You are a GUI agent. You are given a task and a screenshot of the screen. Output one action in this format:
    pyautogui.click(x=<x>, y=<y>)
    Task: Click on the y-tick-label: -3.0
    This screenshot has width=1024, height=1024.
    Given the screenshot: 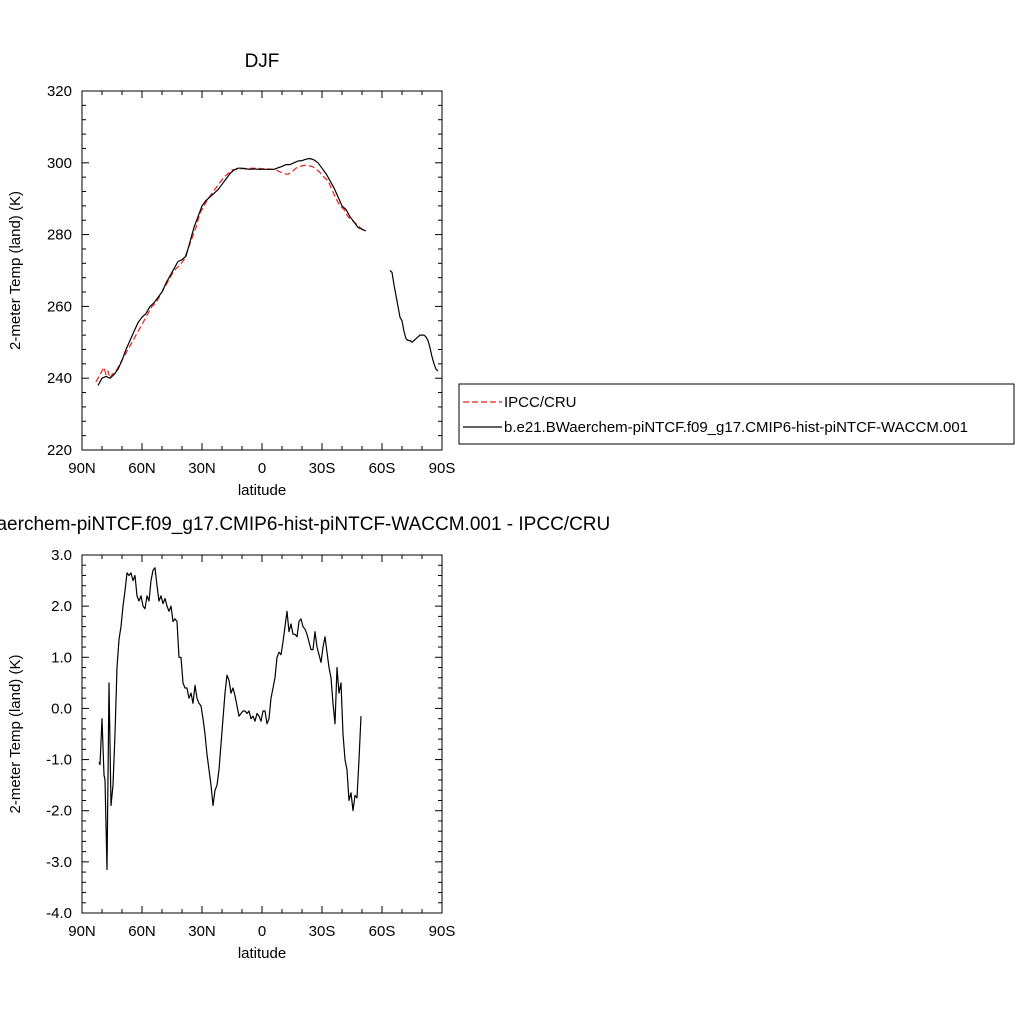 What is the action you would take?
    pyautogui.click(x=59, y=862)
    